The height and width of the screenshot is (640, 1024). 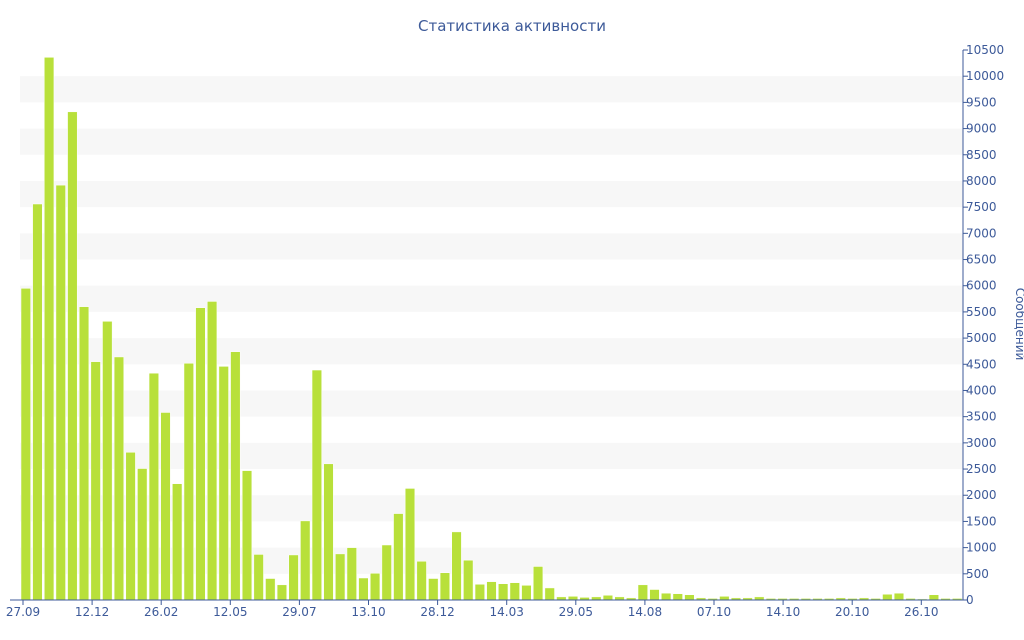 I want to click on y-tick-label: 1000, so click(x=981, y=548).